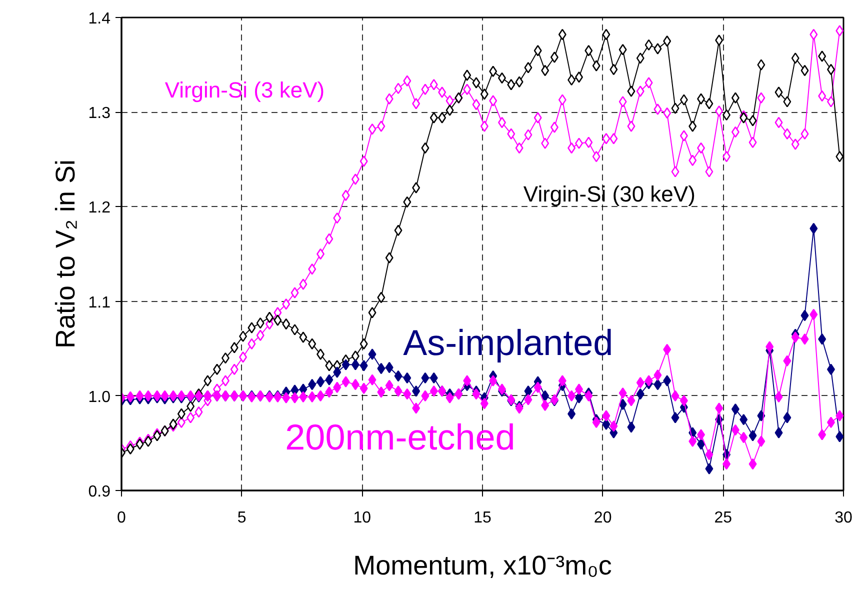 The width and height of the screenshot is (868, 601). What do you see at coordinates (843, 518) in the screenshot?
I see `x-tick-label: 30` at bounding box center [843, 518].